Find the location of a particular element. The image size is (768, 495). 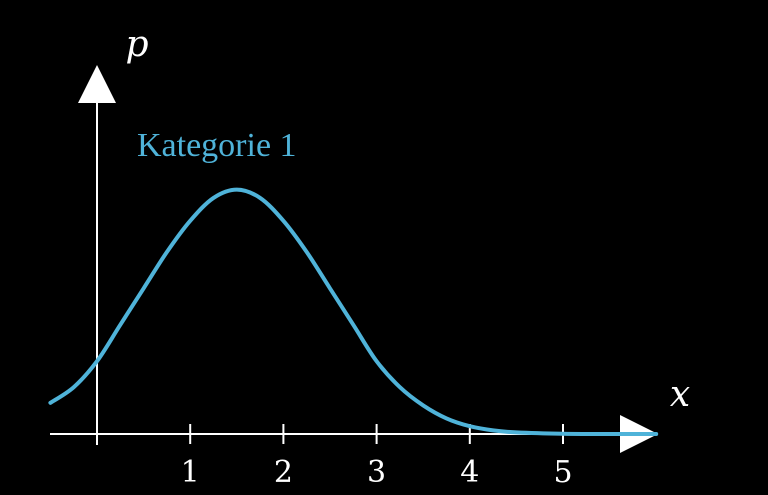

x-tick-label-4: 4 is located at coordinates (469, 472).